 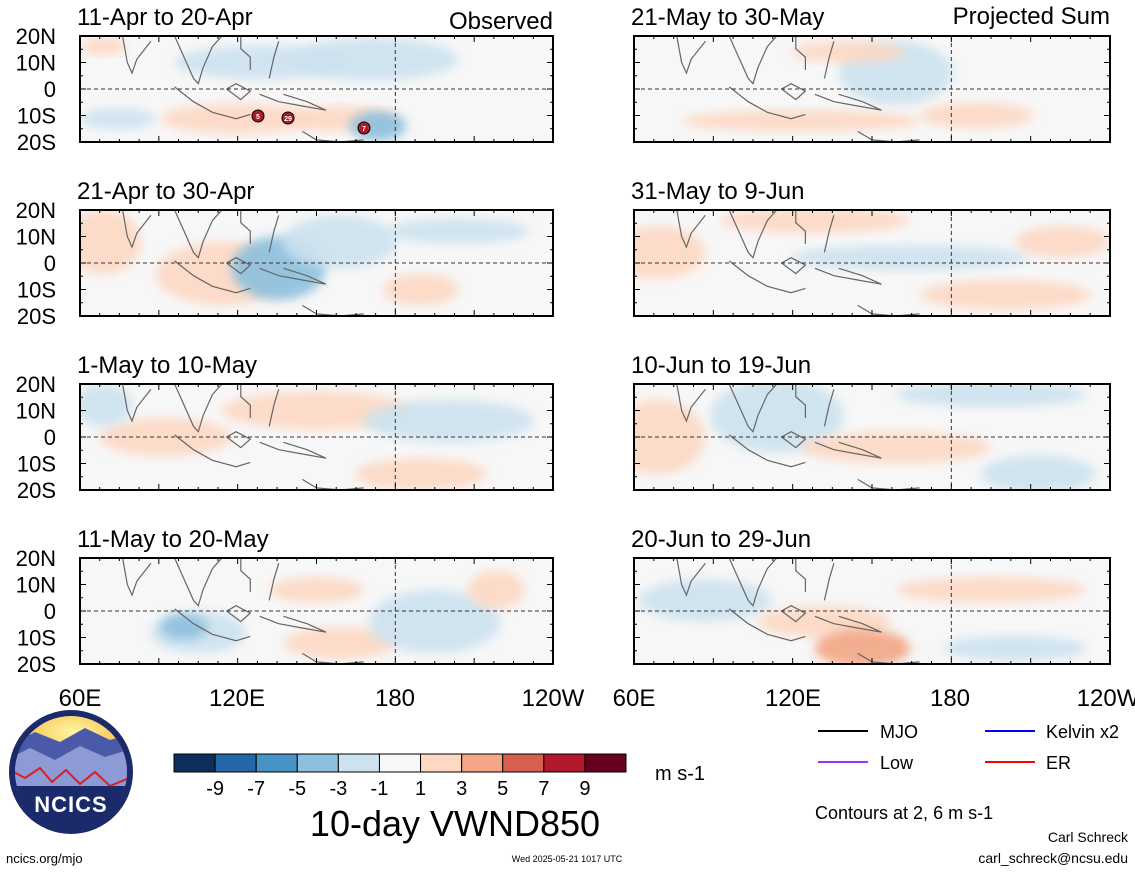 I want to click on map-panel: 21-May to 30-May, so click(x=871, y=73).